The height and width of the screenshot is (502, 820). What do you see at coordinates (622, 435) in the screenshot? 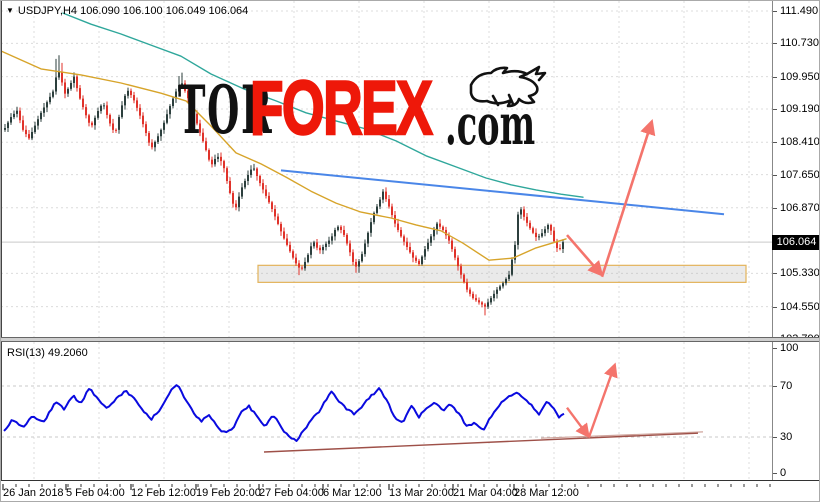
I see `rsi-trendline-light` at bounding box center [622, 435].